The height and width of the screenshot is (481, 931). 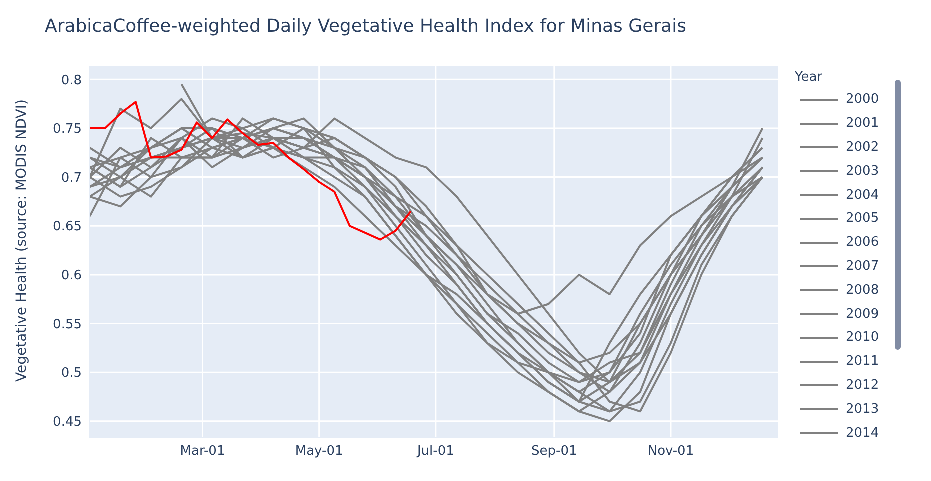 What do you see at coordinates (863, 290) in the screenshot?
I see `legend-label: 2008` at bounding box center [863, 290].